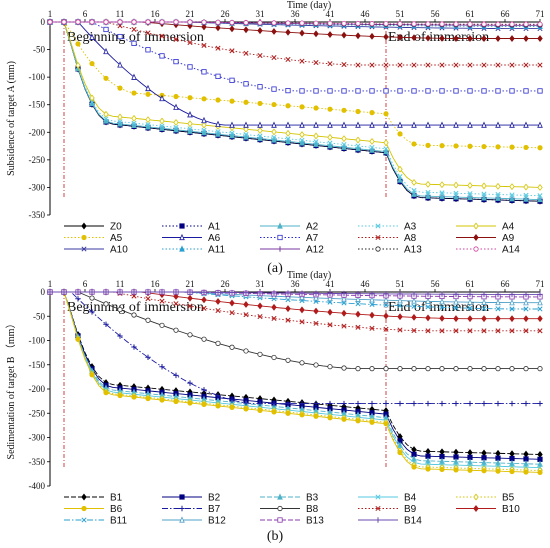 The width and height of the screenshot is (550, 548). Describe the element at coordinates (400, 284) in the screenshot. I see `x-tick-label: 51` at that location.